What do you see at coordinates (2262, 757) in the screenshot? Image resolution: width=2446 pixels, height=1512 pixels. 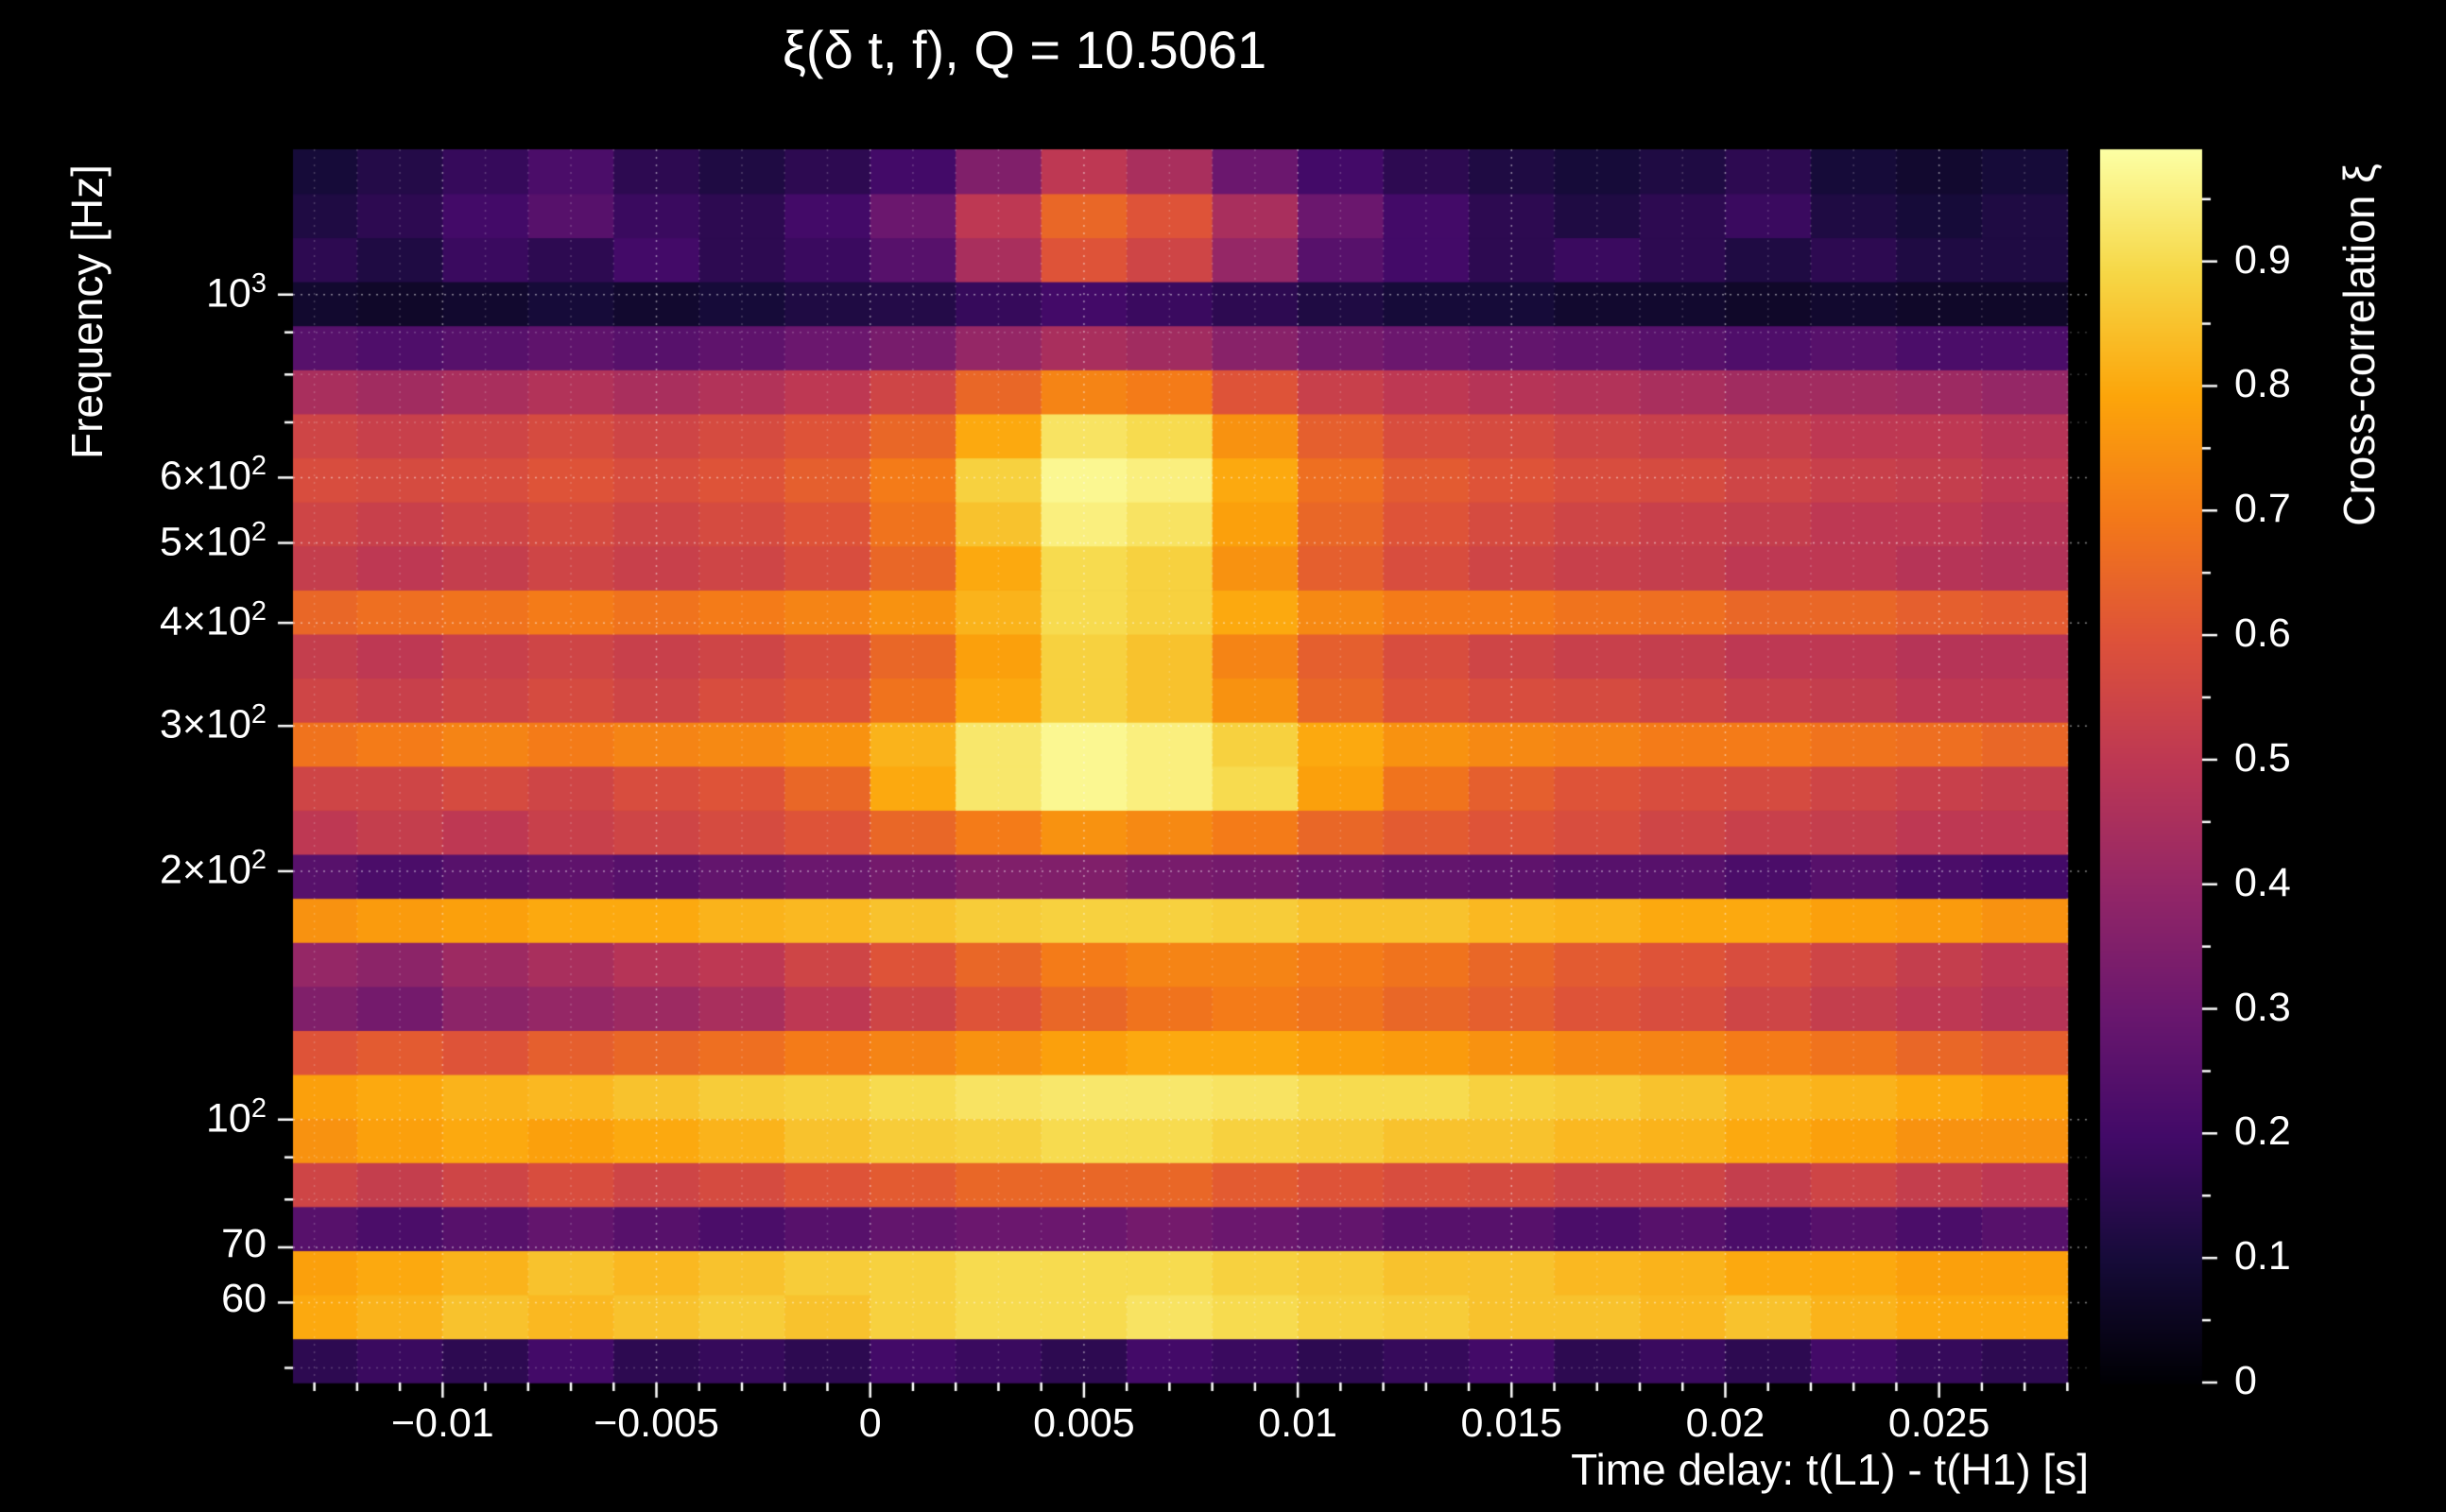 I see `colorbar-tick-label: 0.5` at bounding box center [2262, 757].